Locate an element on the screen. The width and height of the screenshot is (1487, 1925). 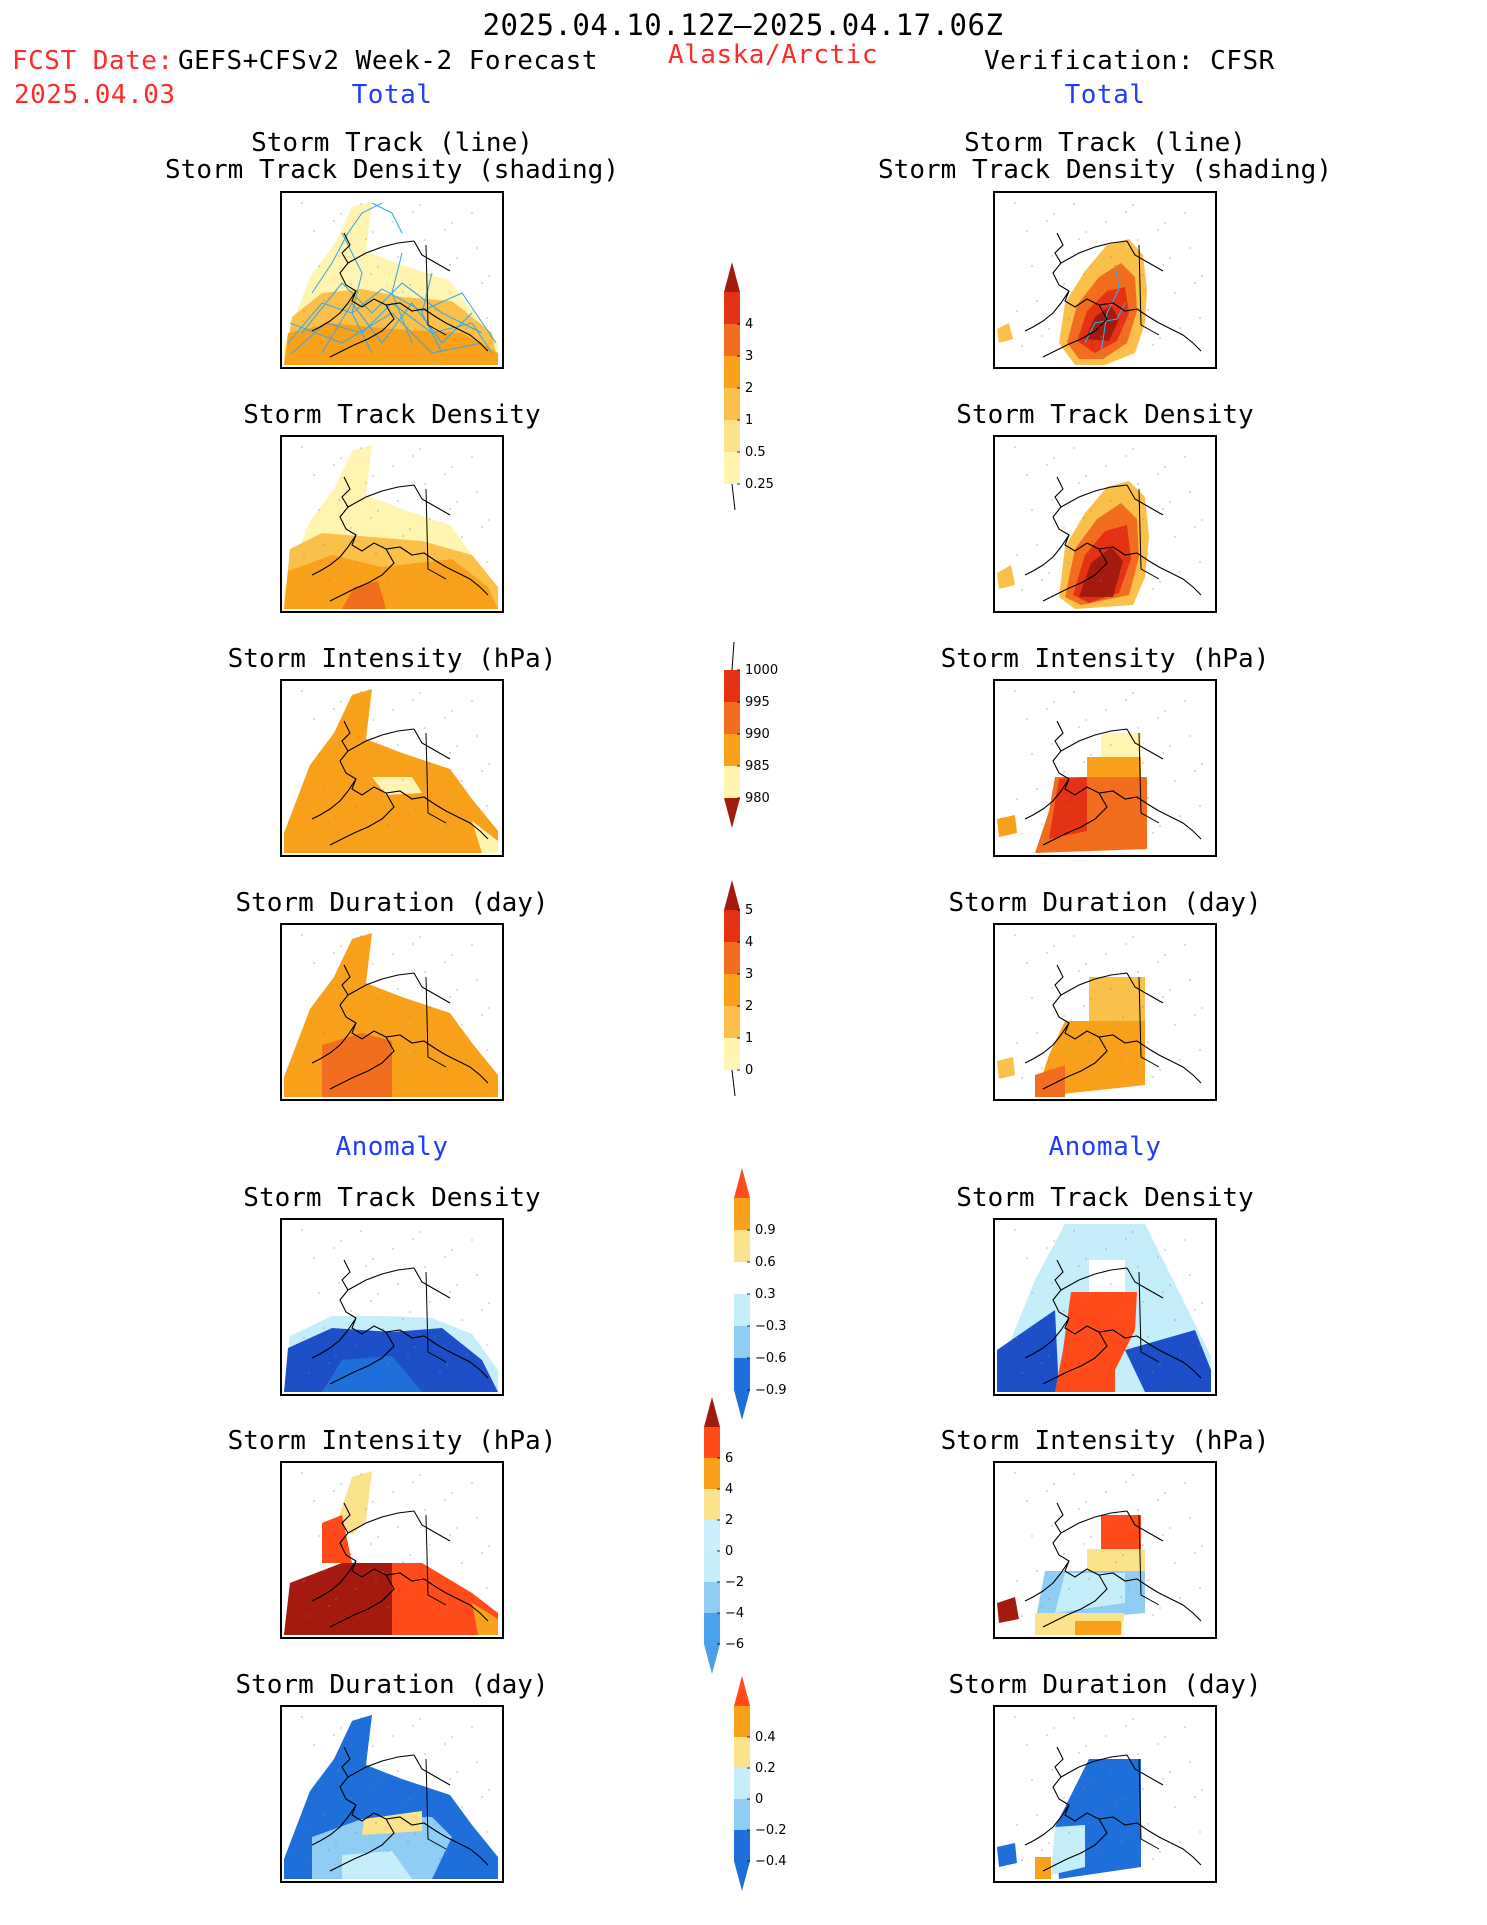
map-canvas is located at coordinates (391, 771).